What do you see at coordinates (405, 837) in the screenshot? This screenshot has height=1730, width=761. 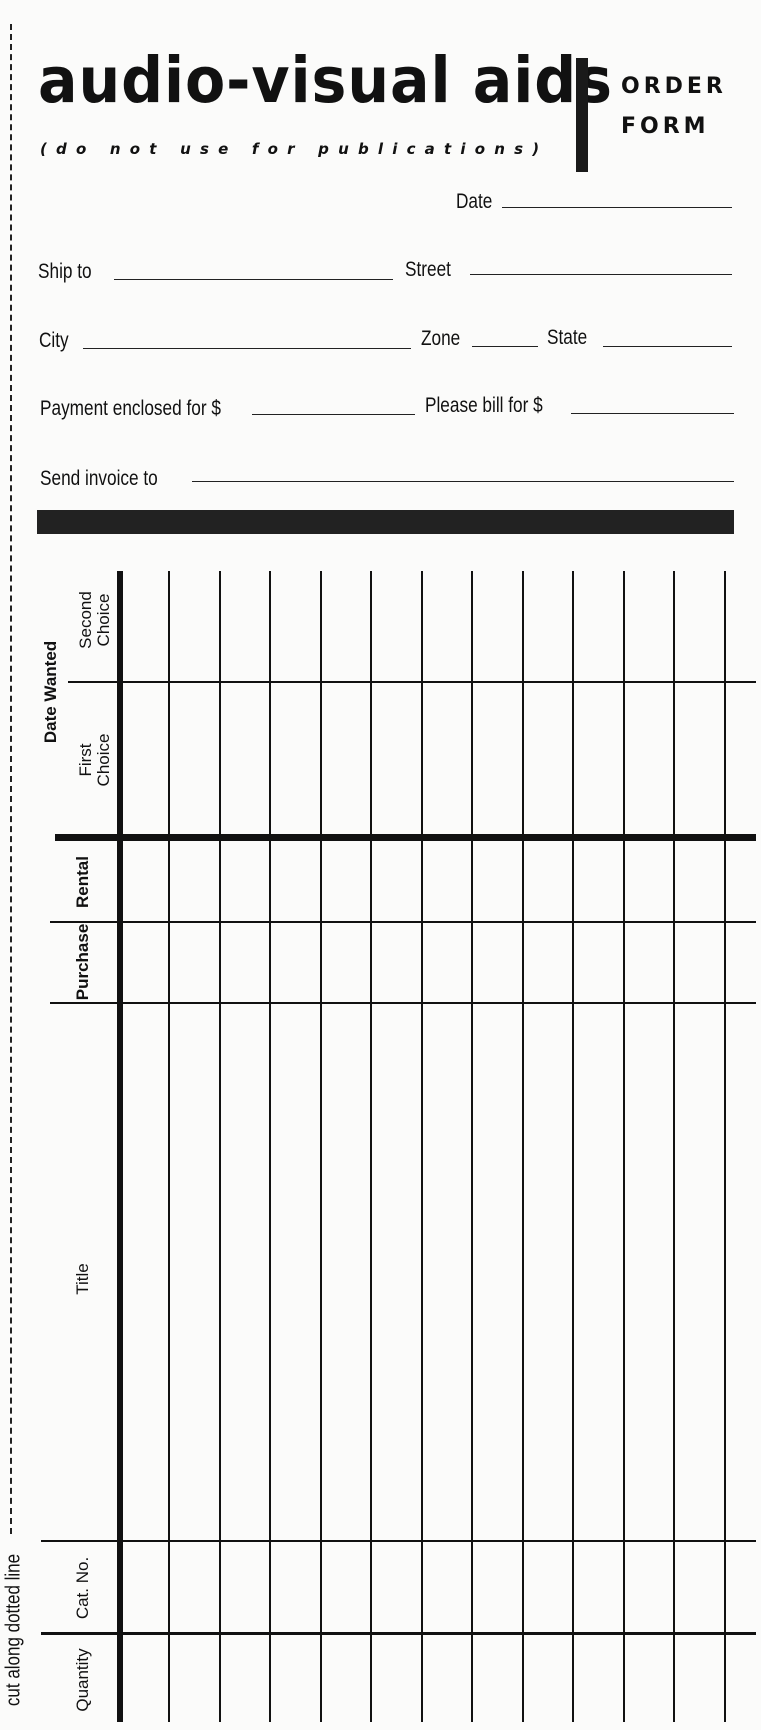 I see `row-divider-date-rental` at bounding box center [405, 837].